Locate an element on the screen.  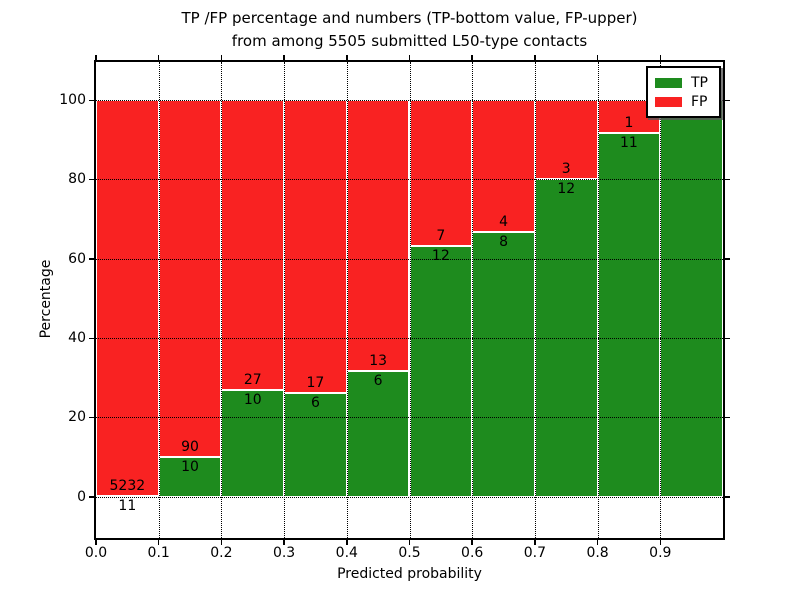
x-tick-label: 0.7 is located at coordinates (535, 553).